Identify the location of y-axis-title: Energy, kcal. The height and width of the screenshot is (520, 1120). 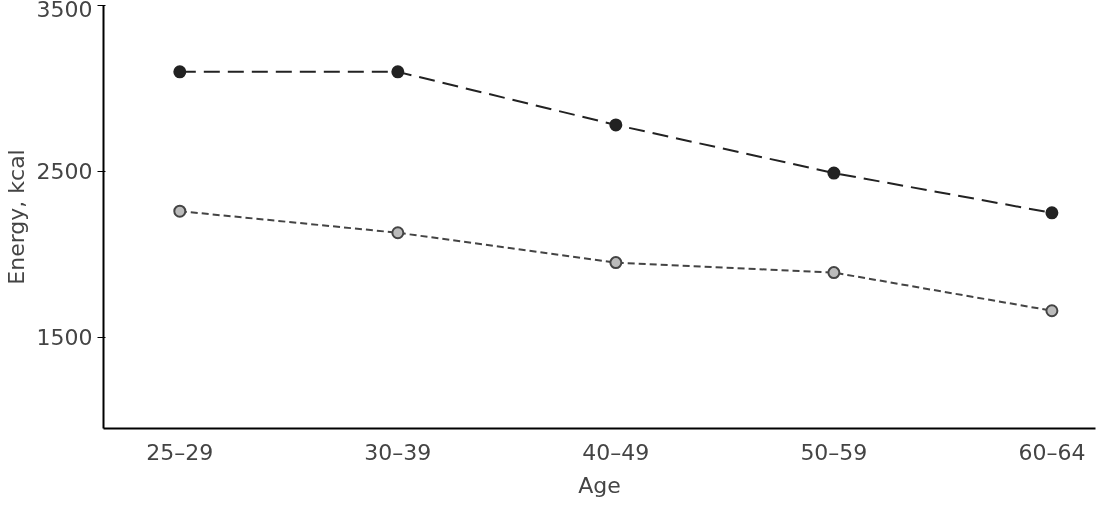
(16, 217).